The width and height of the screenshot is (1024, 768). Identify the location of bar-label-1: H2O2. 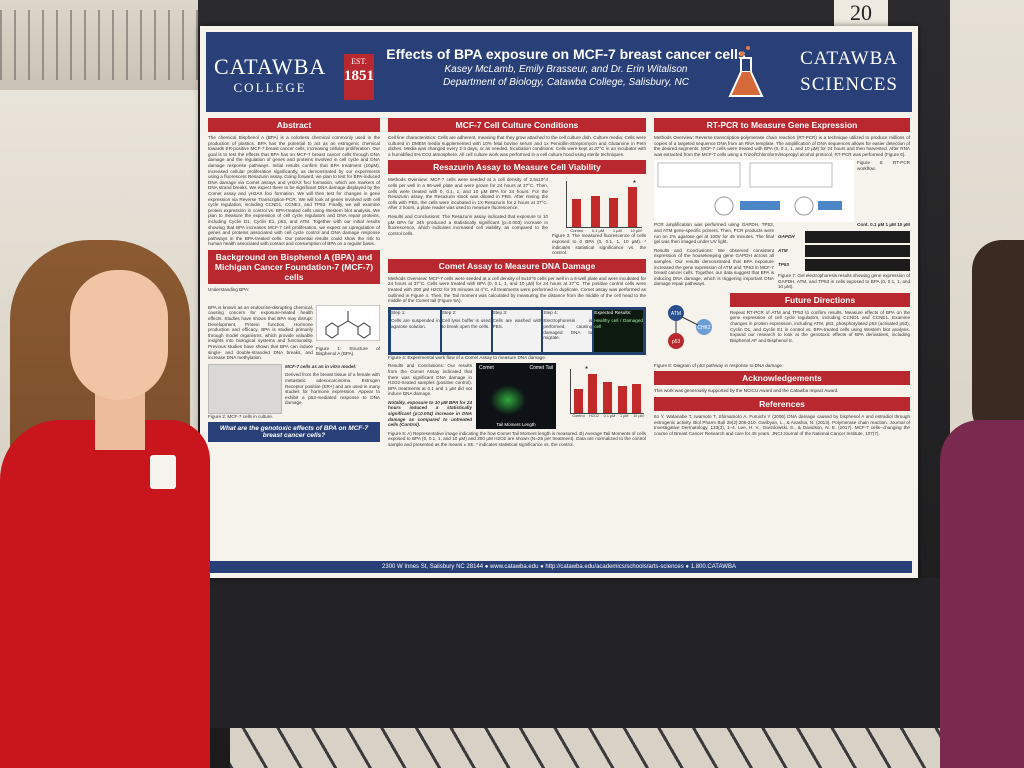
(594, 416).